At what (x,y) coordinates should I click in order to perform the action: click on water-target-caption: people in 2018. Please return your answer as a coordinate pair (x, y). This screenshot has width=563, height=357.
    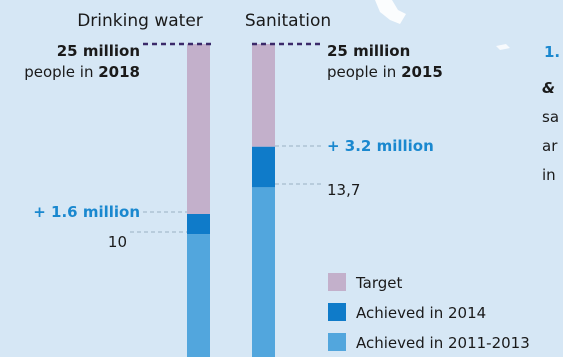
    Looking at the image, I should click on (82, 72).